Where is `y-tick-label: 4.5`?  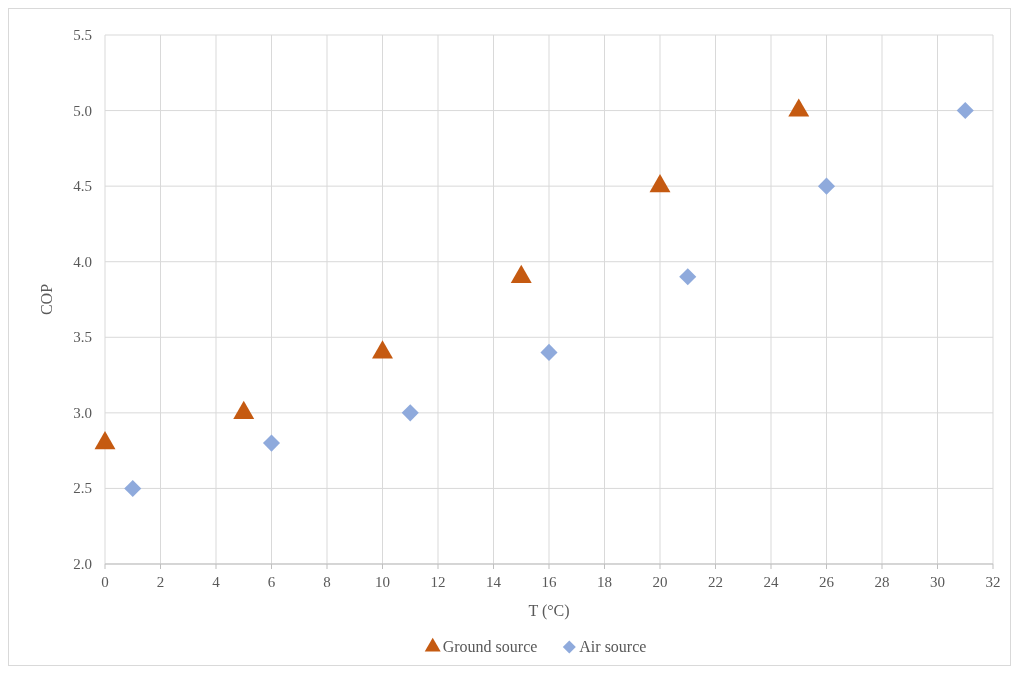 y-tick-label: 4.5 is located at coordinates (82, 186).